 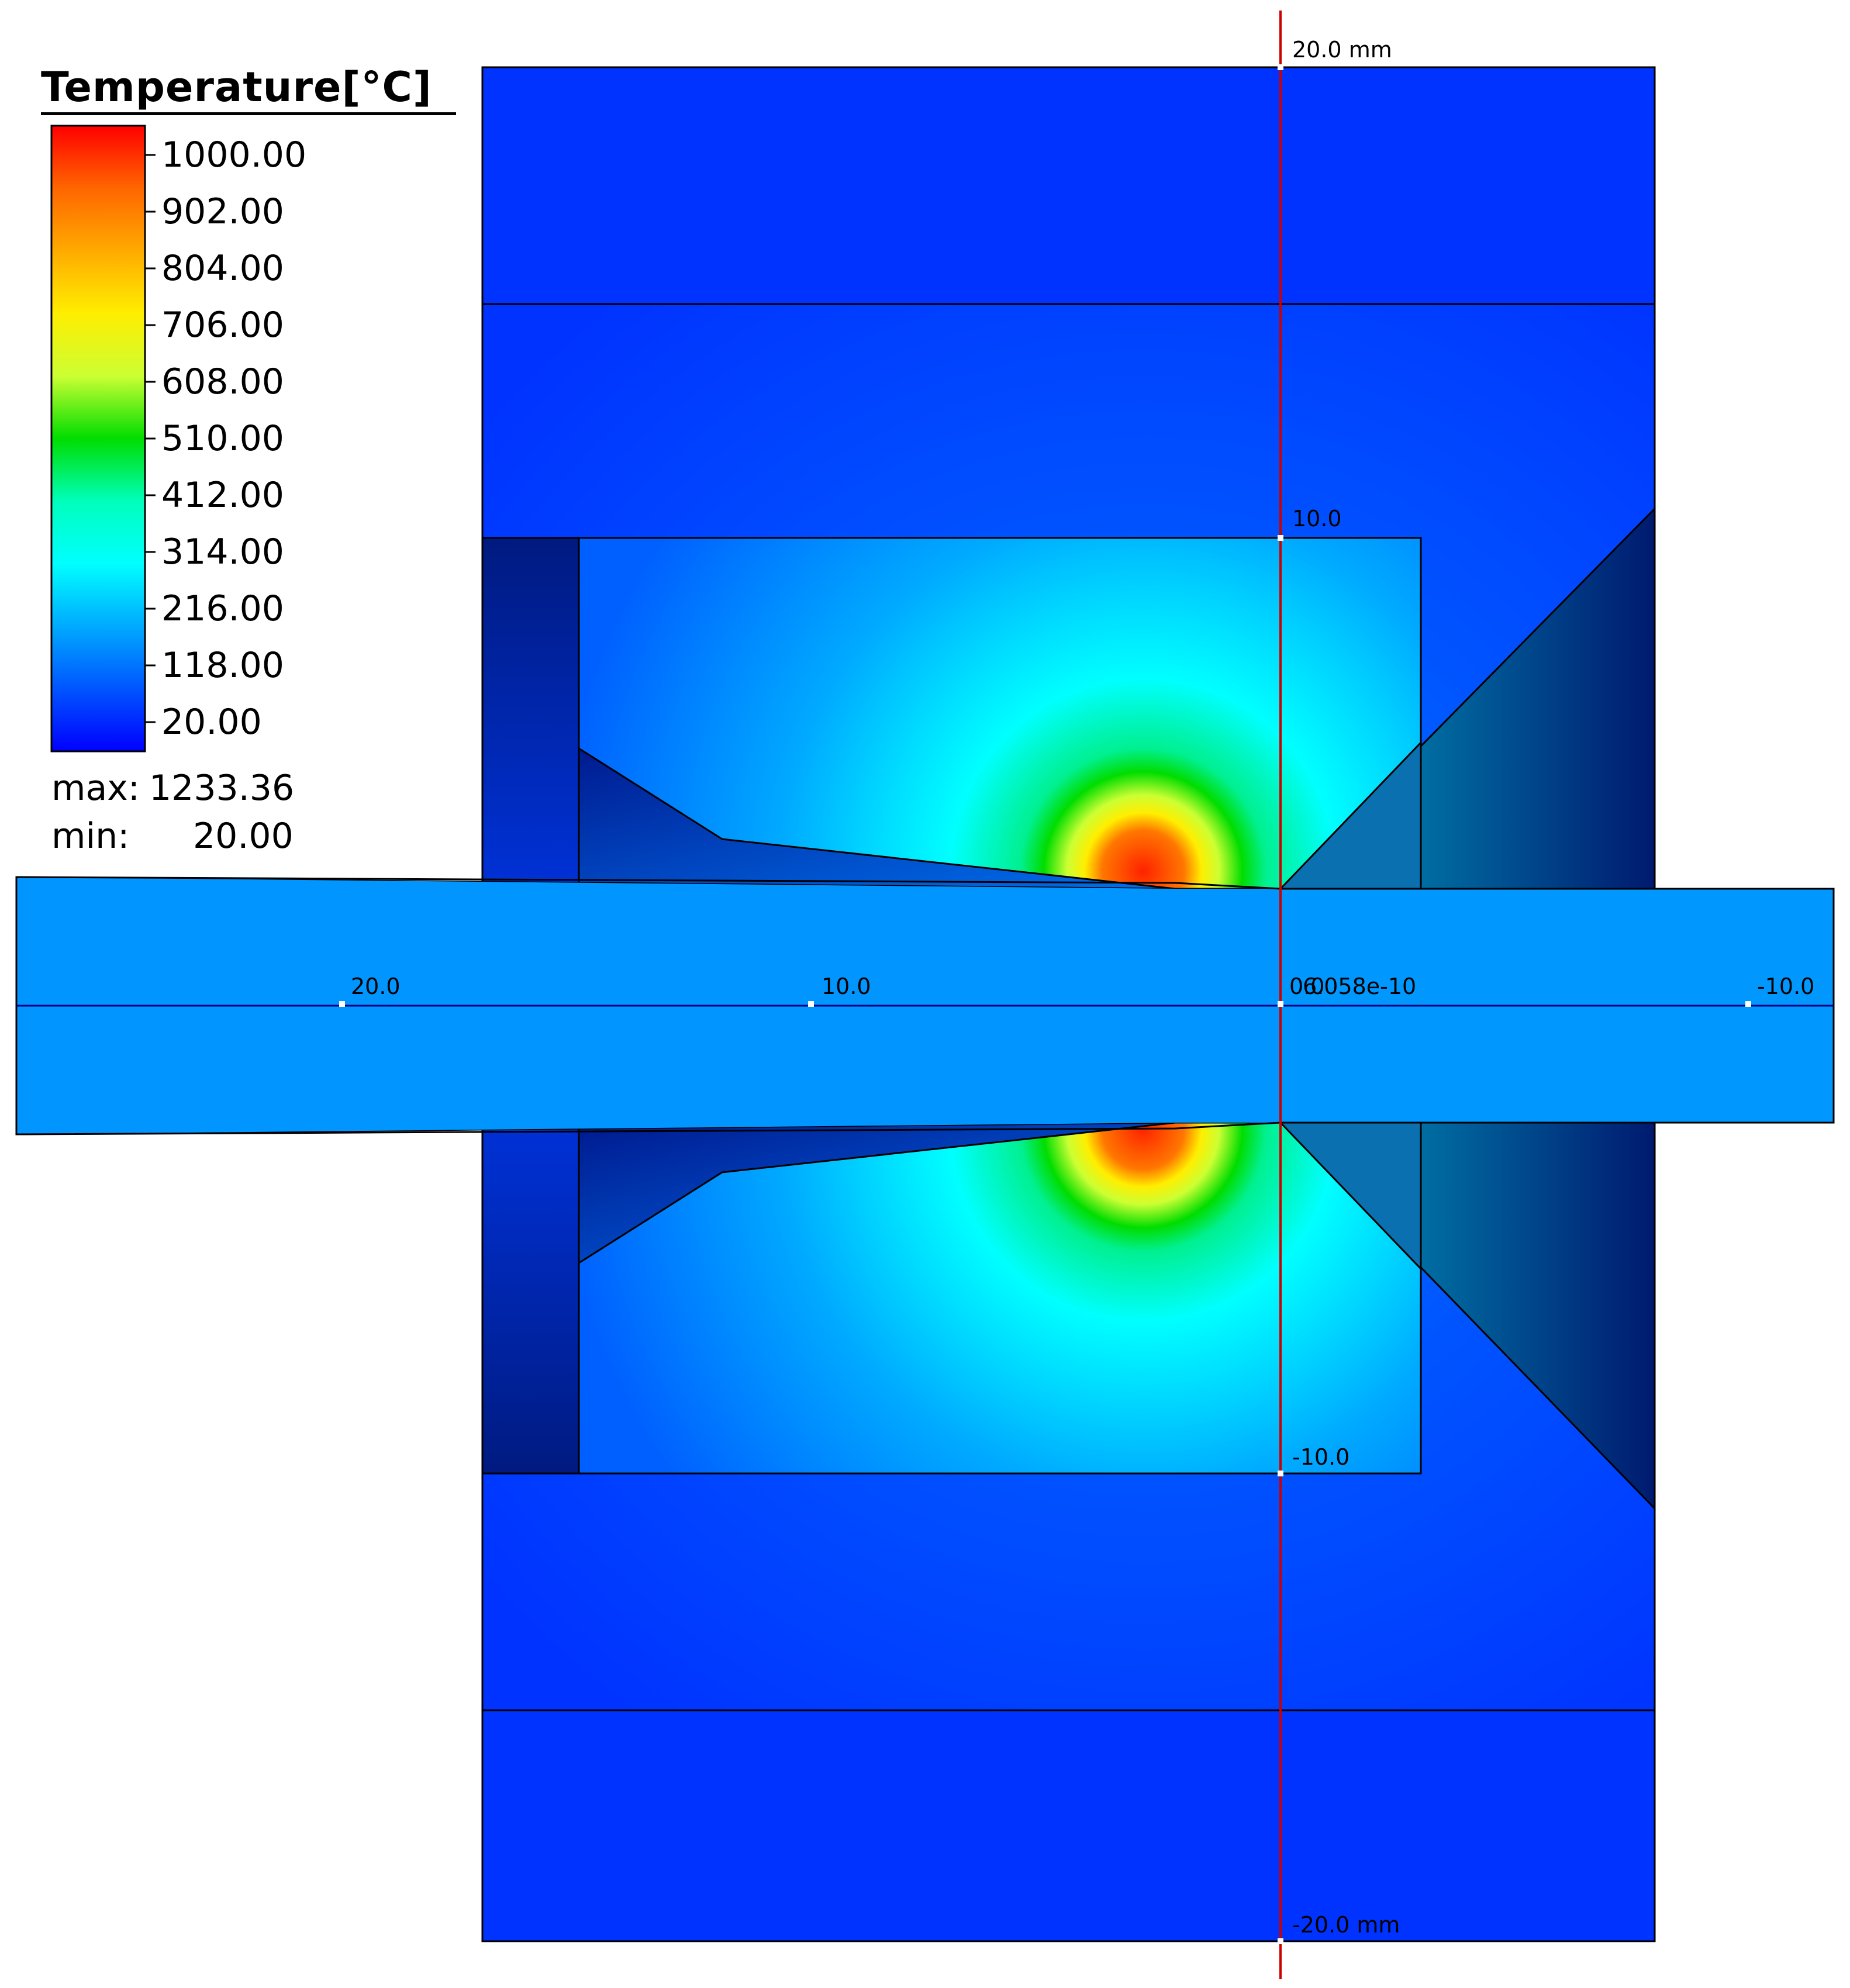 I want to click on rod-outline, so click(x=925, y=1006).